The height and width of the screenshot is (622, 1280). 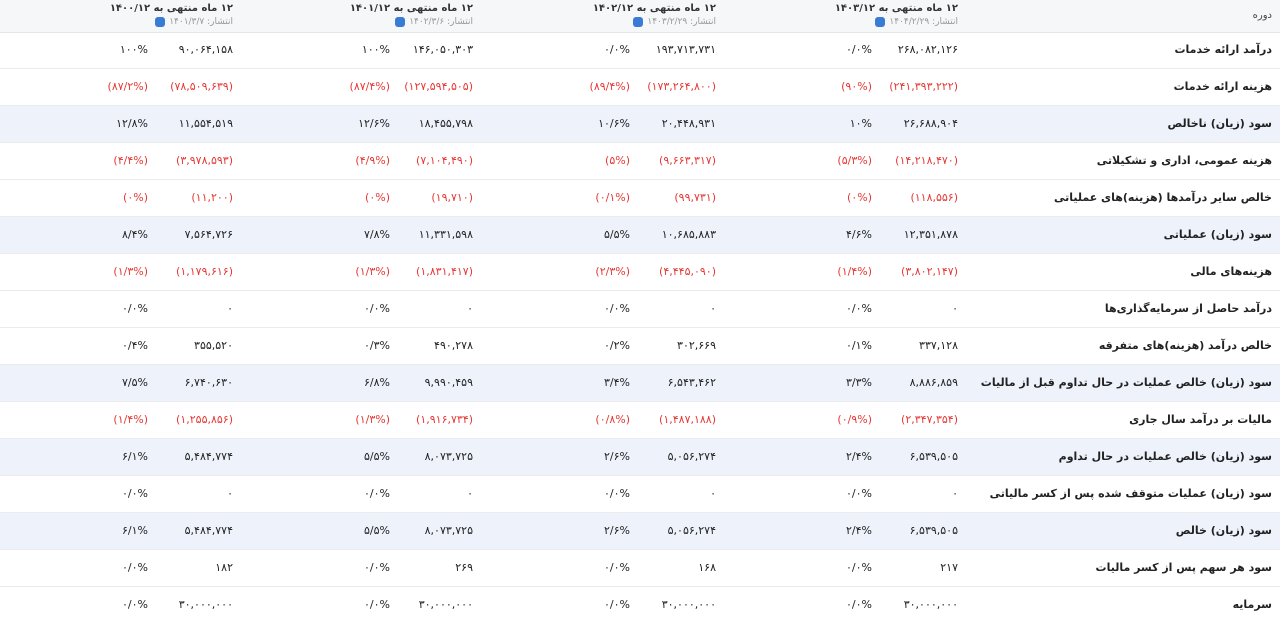 What do you see at coordinates (1217, 234) in the screenshot?
I see `row-label: سود (زیان) عملیاتی` at bounding box center [1217, 234].